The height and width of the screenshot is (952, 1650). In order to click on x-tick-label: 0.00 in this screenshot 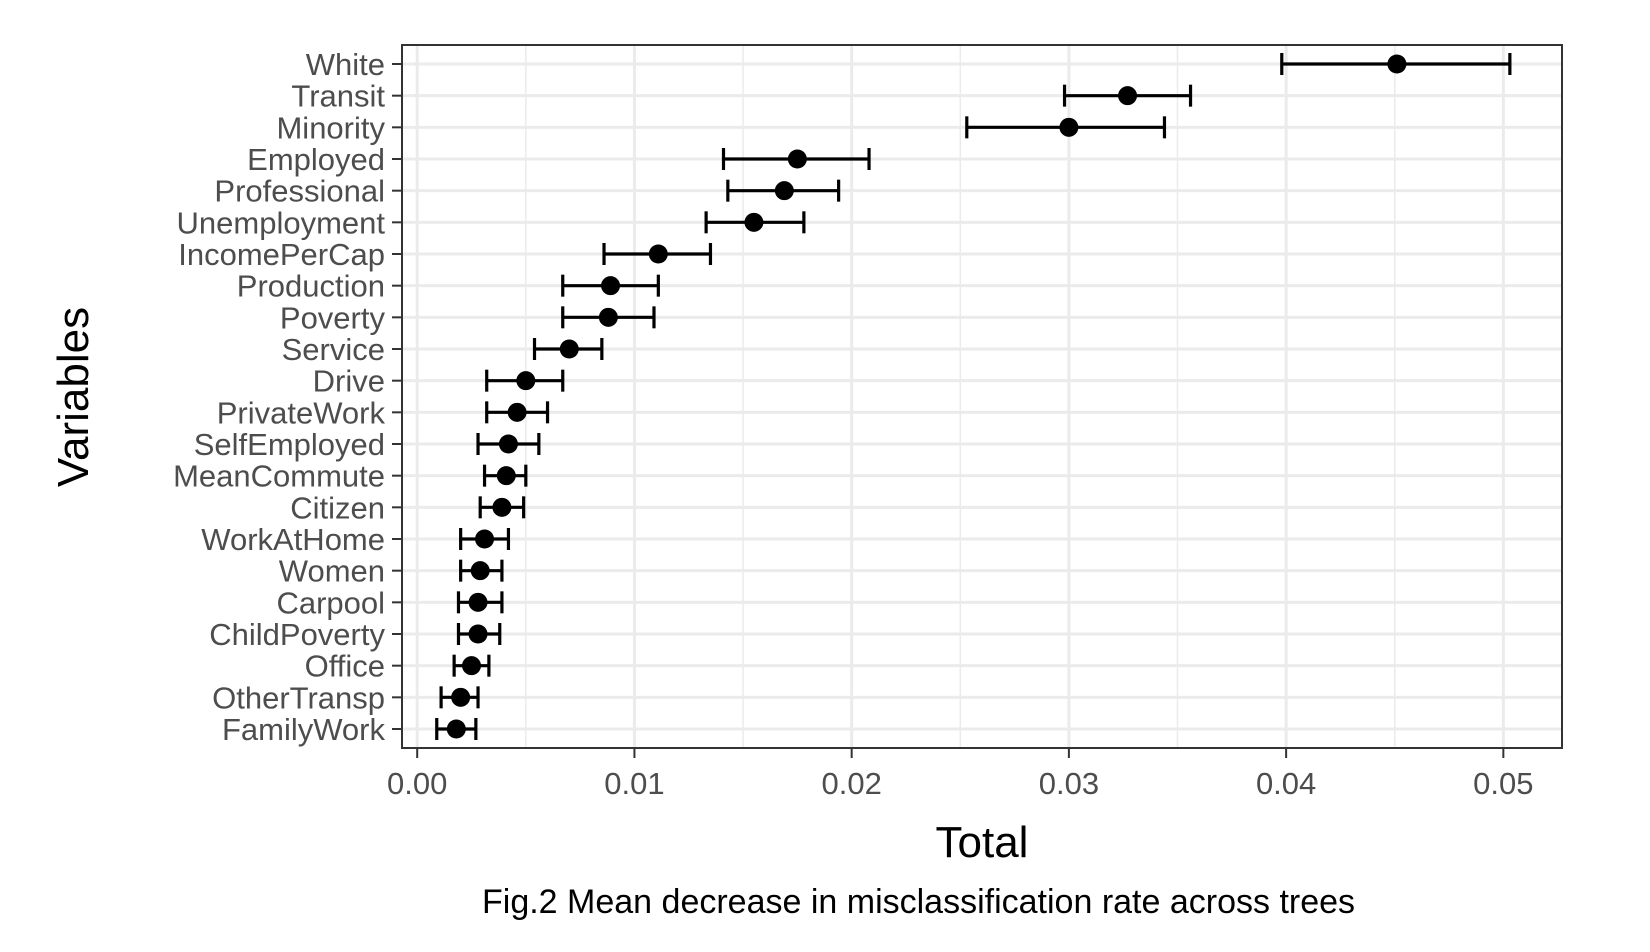, I will do `click(417, 783)`.